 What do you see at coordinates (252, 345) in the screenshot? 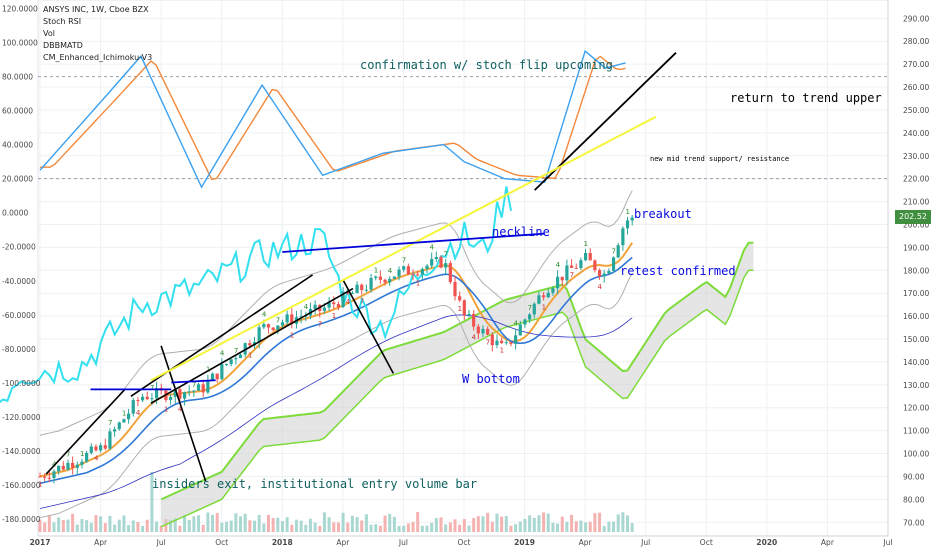
I see `trendline-channel-lower` at bounding box center [252, 345].